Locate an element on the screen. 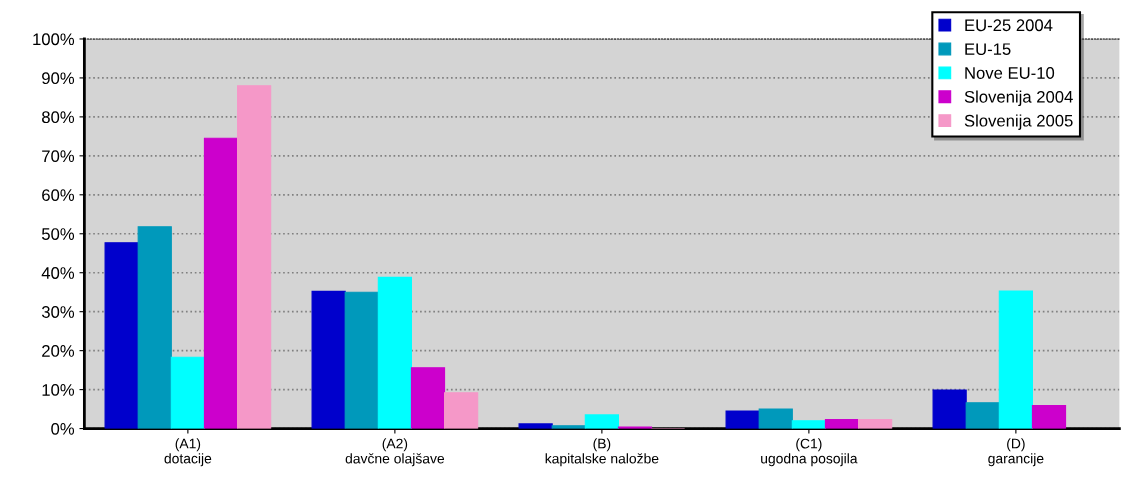 The width and height of the screenshot is (1125, 487). x-tick-label: (B) kapitalske naložbe is located at coordinates (602, 452).